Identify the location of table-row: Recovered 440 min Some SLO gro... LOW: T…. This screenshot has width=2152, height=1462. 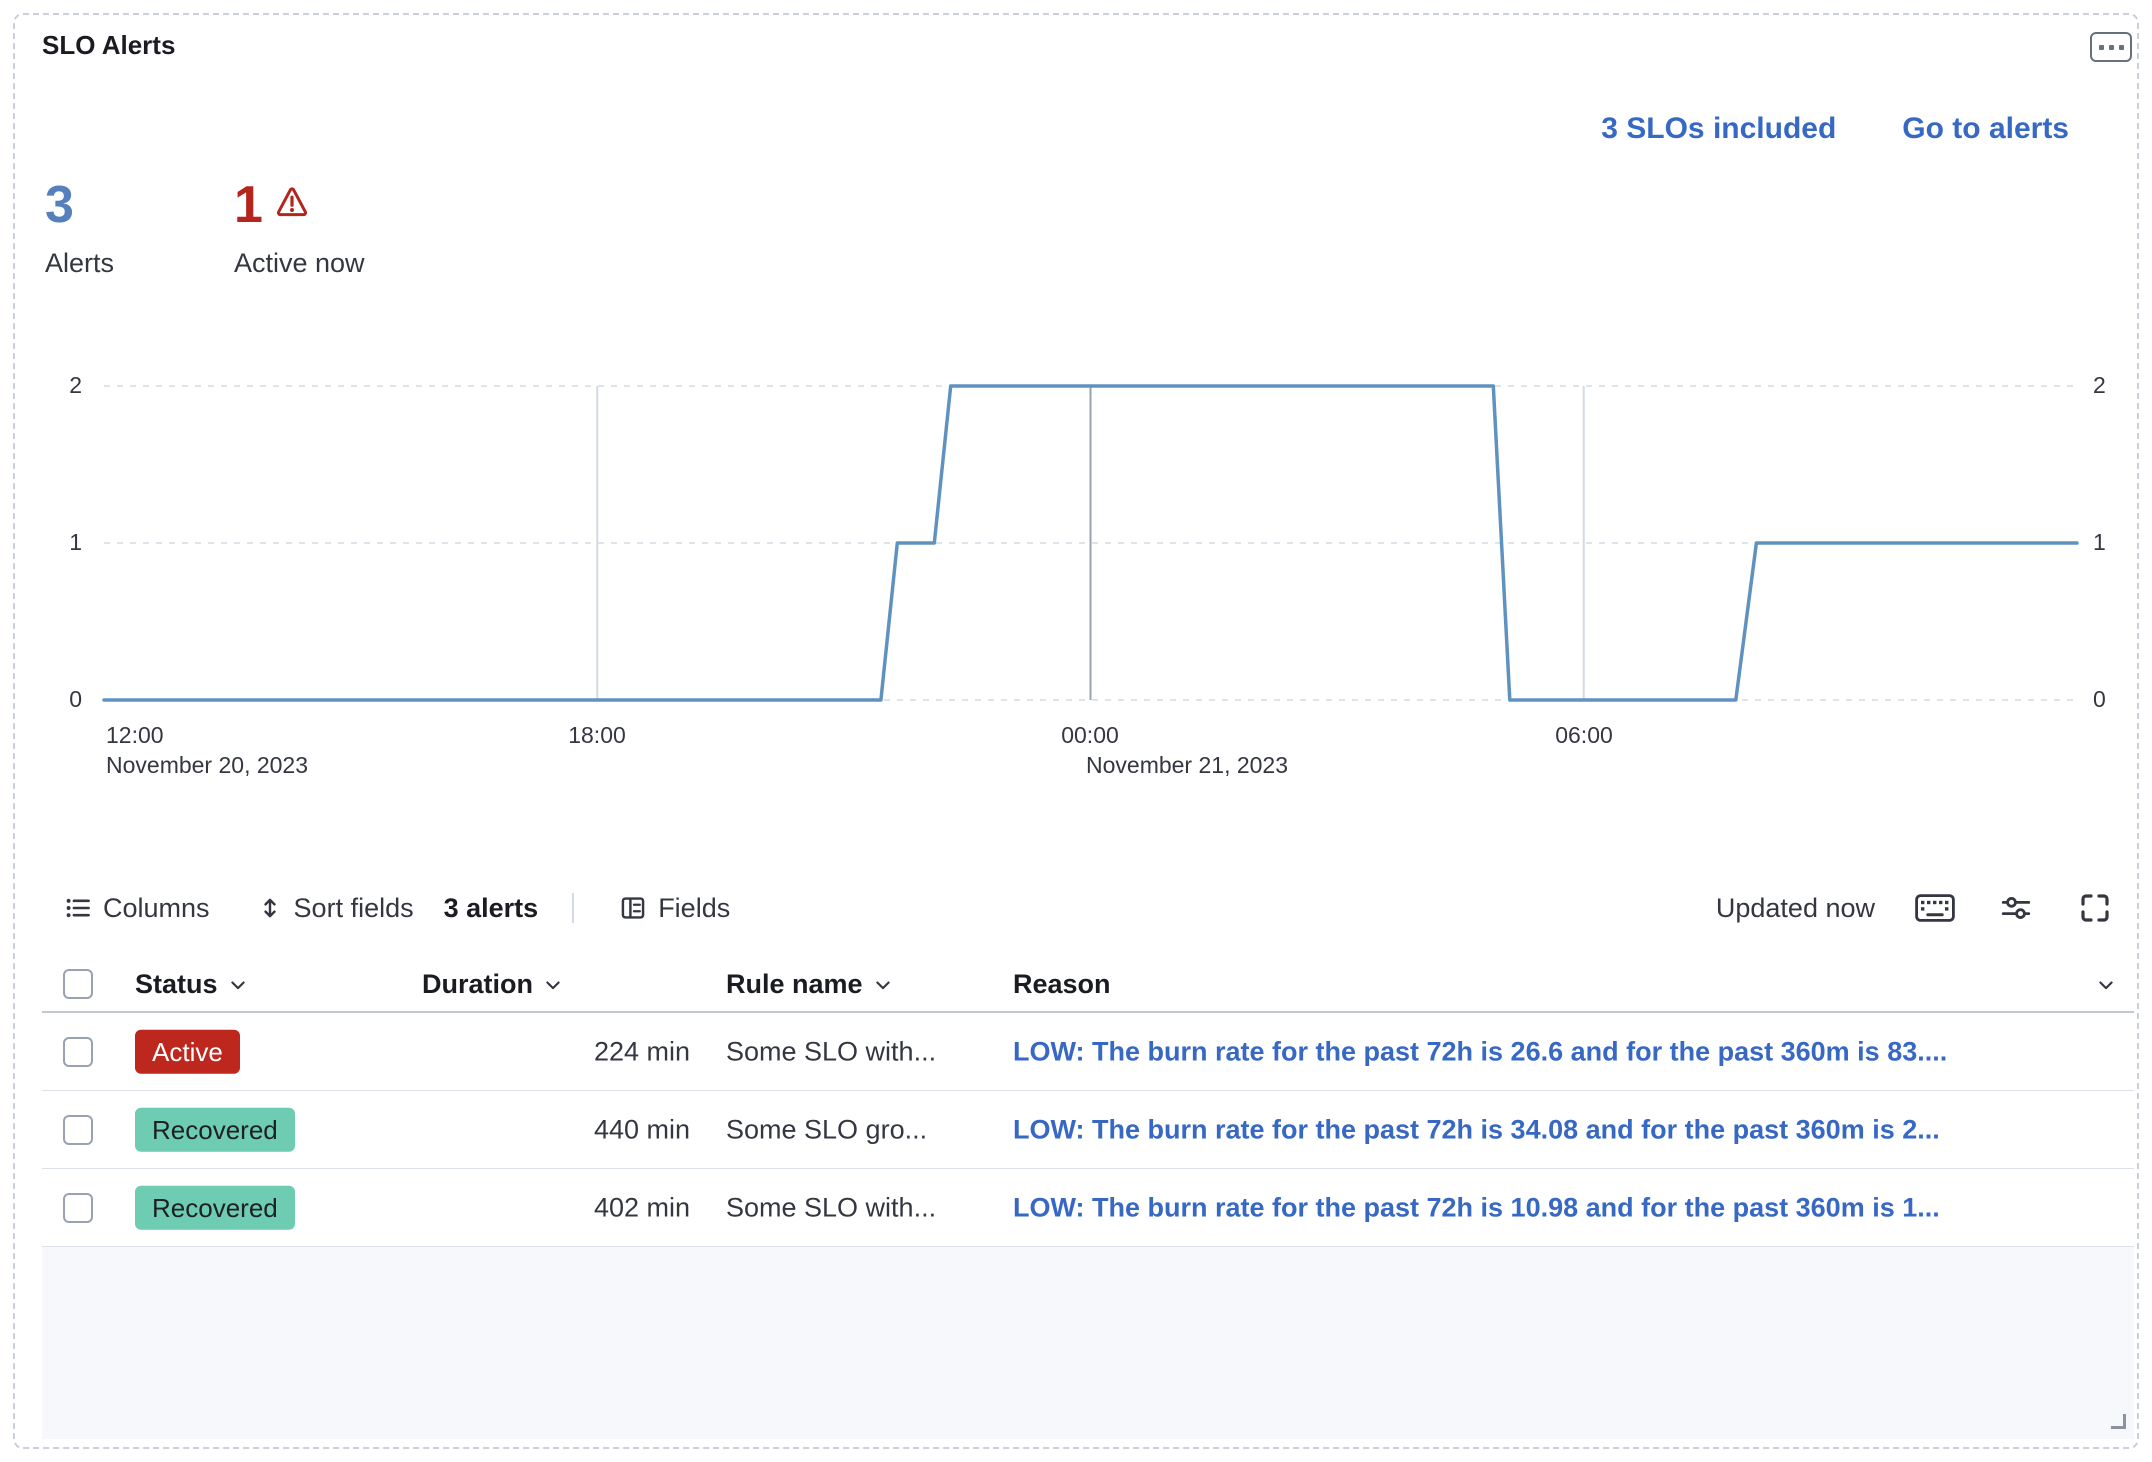
(1088, 1130).